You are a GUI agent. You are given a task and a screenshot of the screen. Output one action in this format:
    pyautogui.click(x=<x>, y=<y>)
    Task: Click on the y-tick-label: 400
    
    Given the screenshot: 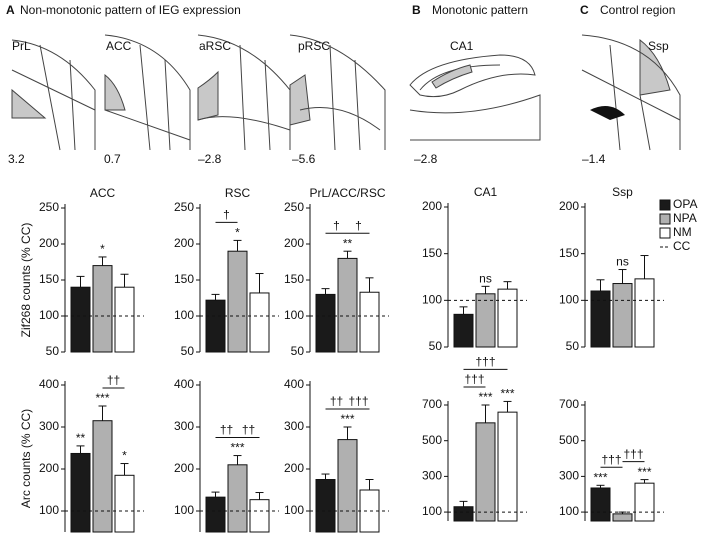 What is the action you would take?
    pyautogui.click(x=184, y=384)
    